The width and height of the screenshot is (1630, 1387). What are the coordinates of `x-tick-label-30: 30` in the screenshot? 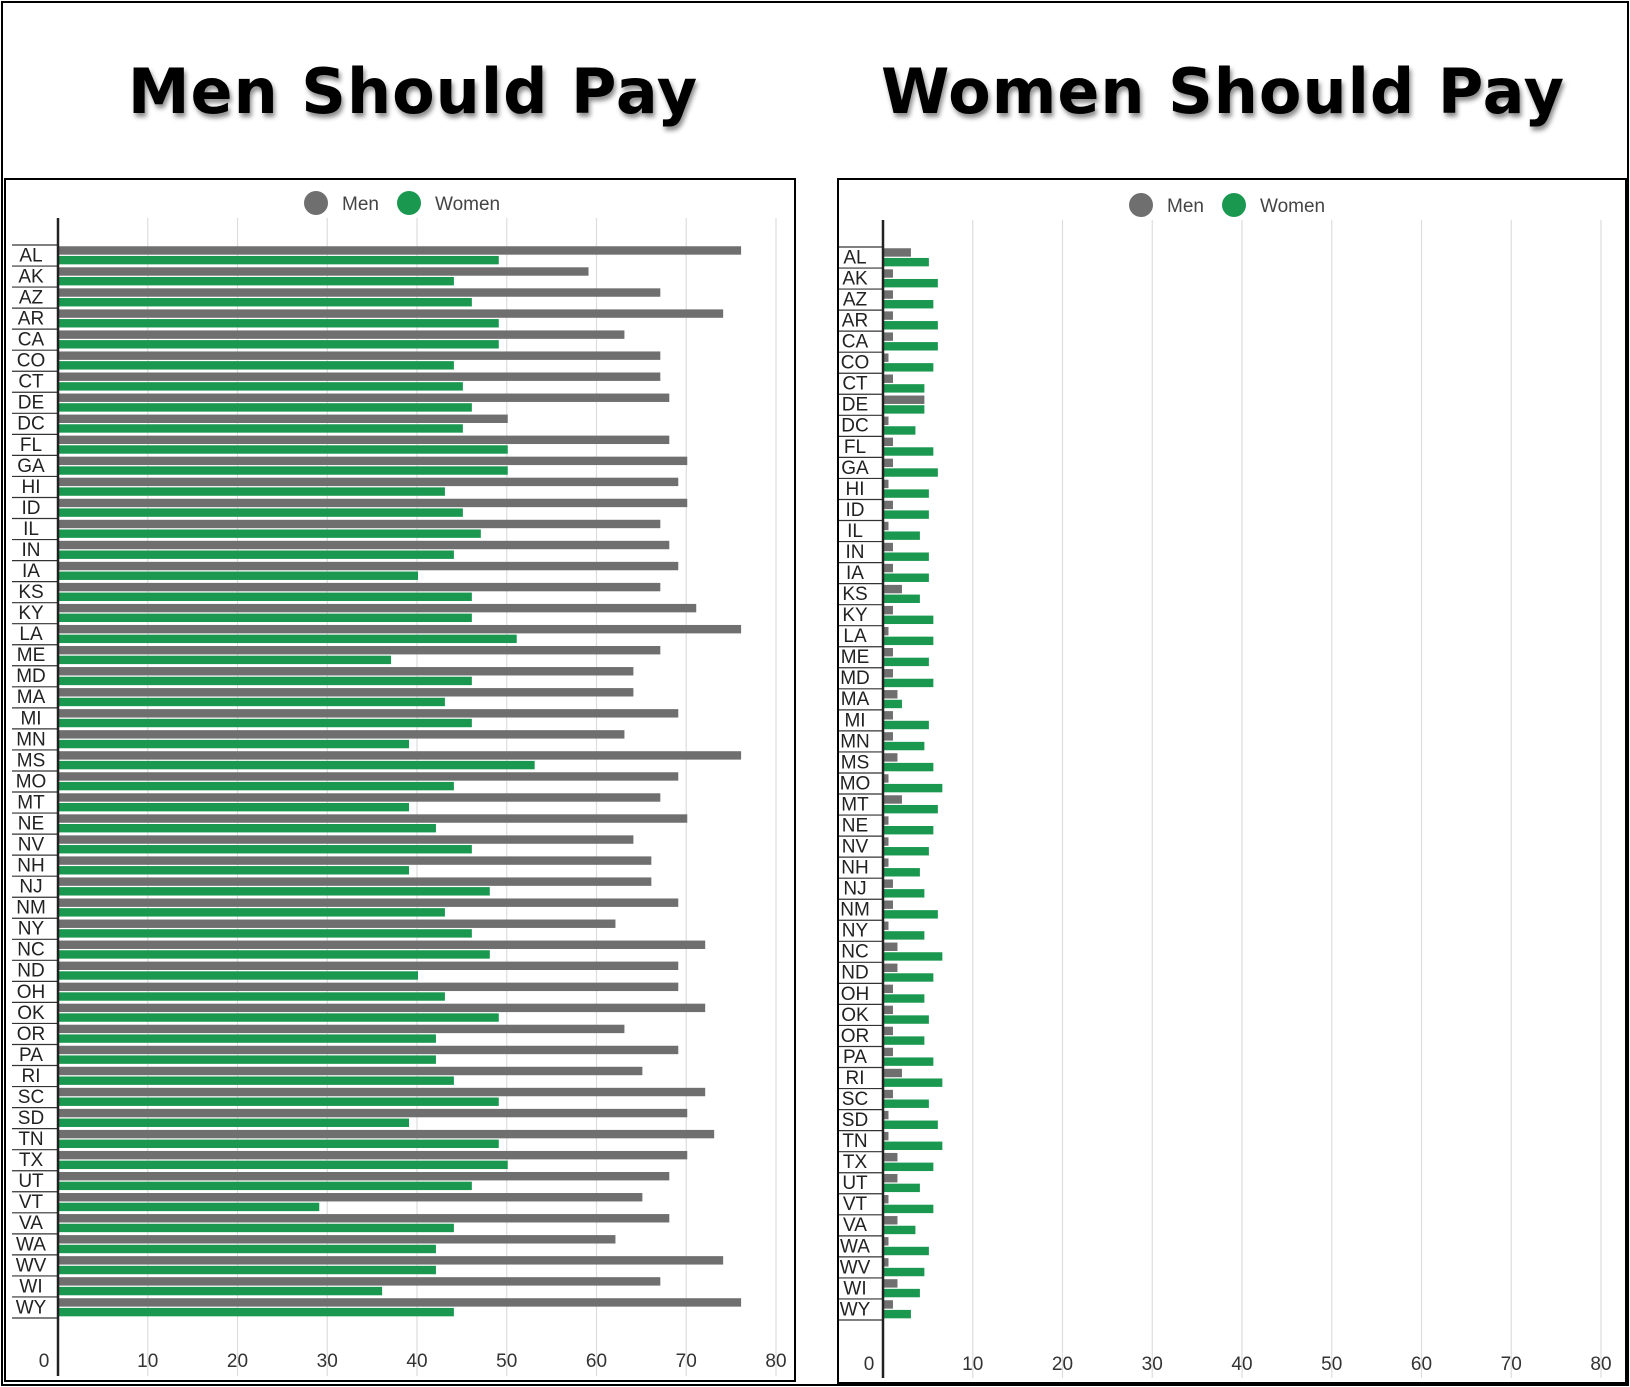 It's located at (327, 1361).